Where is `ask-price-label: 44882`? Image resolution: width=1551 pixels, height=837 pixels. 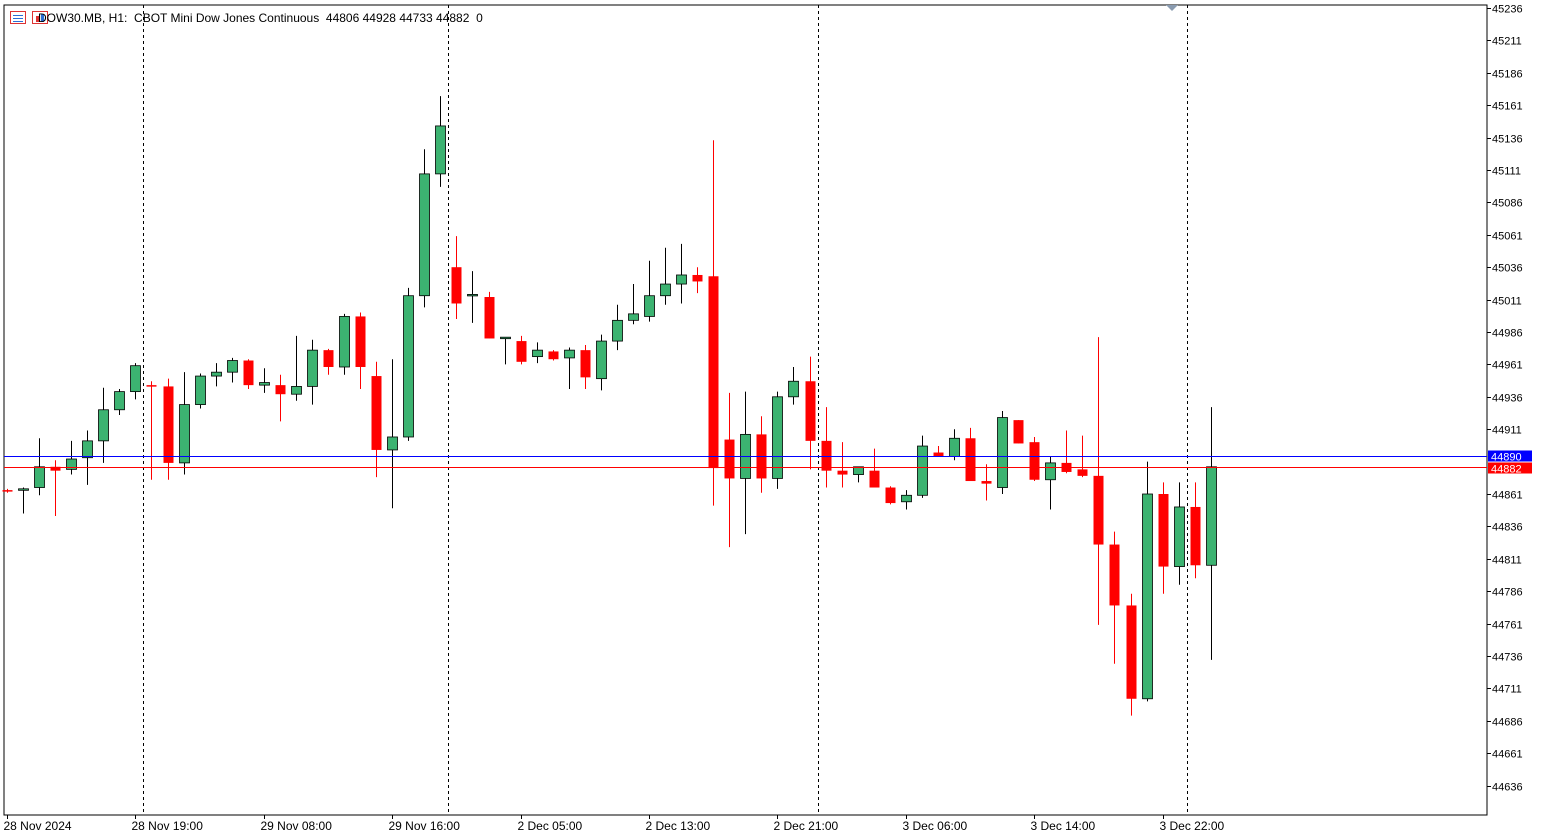 ask-price-label: 44882 is located at coordinates (1506, 470).